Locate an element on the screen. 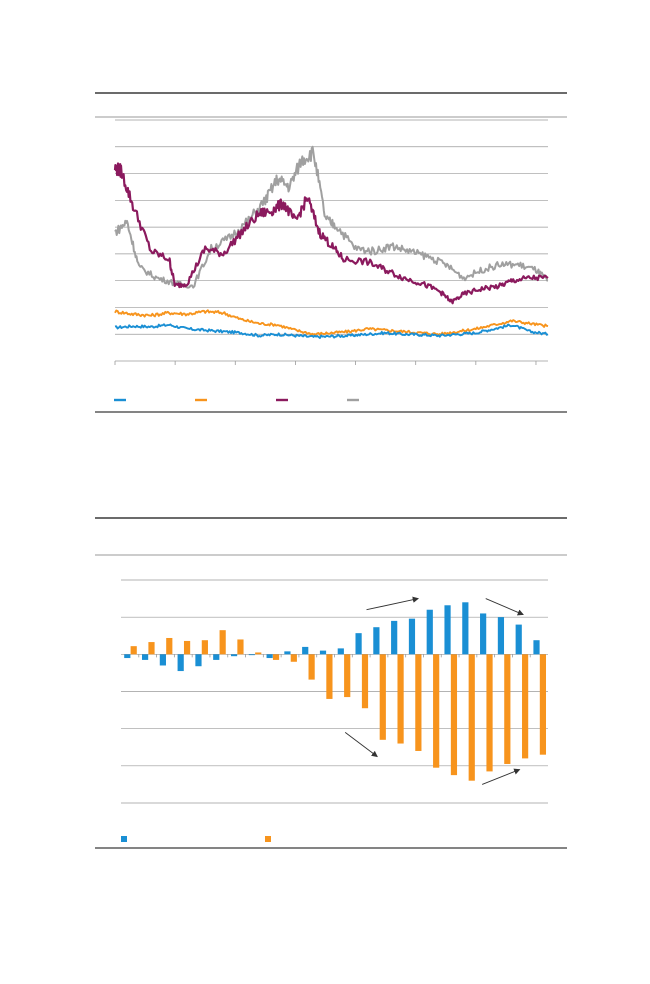 The image size is (650, 984). top-chart-x-axis is located at coordinates (331, 362).